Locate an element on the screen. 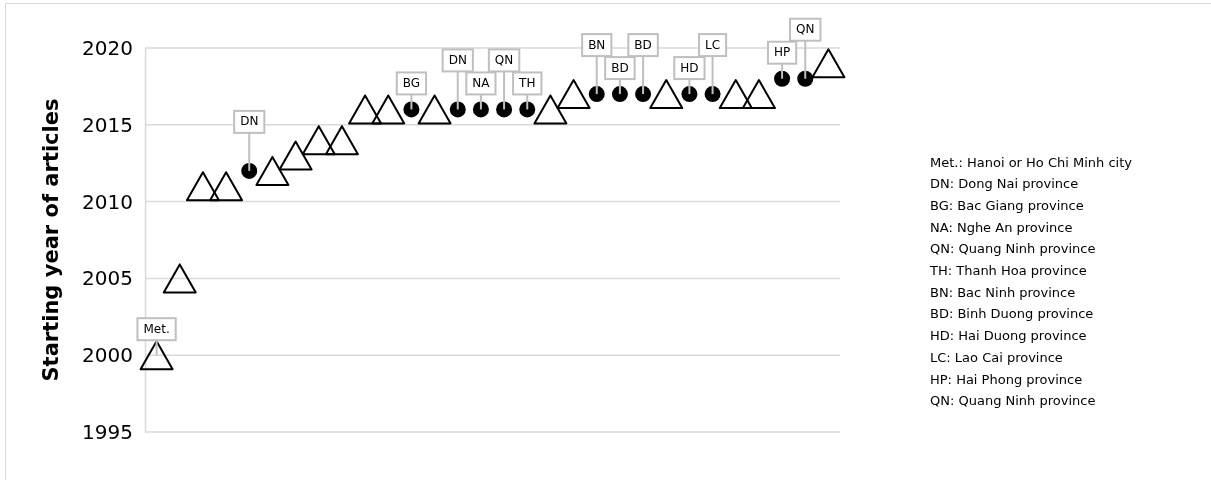 The height and width of the screenshot is (480, 1211). text: HP: Hai Phong province is located at coordinates (1006, 379).